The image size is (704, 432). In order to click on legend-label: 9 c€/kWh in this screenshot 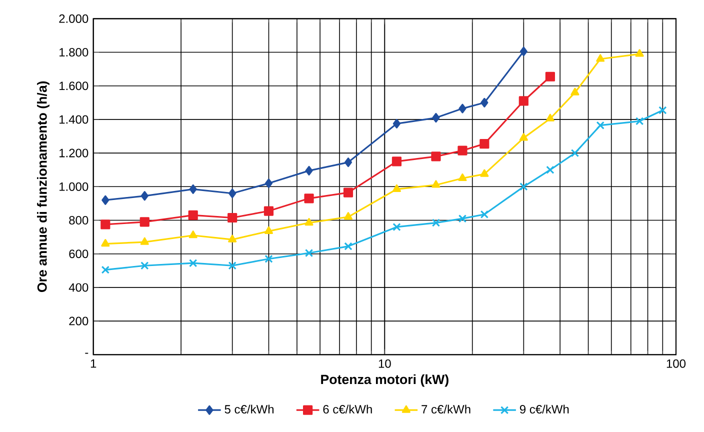, I will do `click(544, 409)`.